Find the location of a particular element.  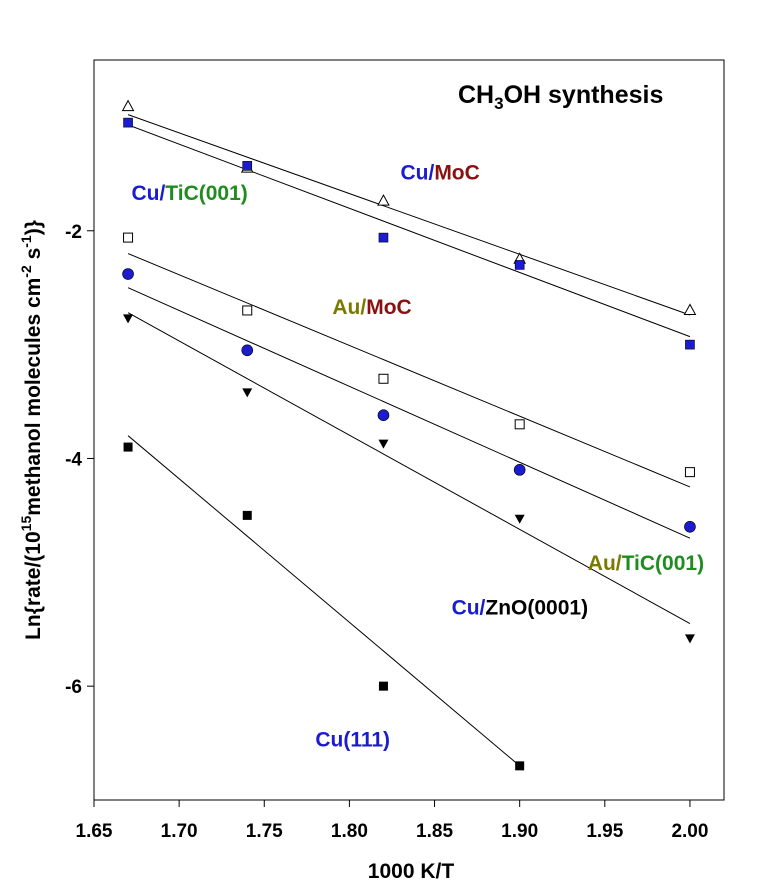

annotation-part: ZnO(0001) is located at coordinates (536, 607).